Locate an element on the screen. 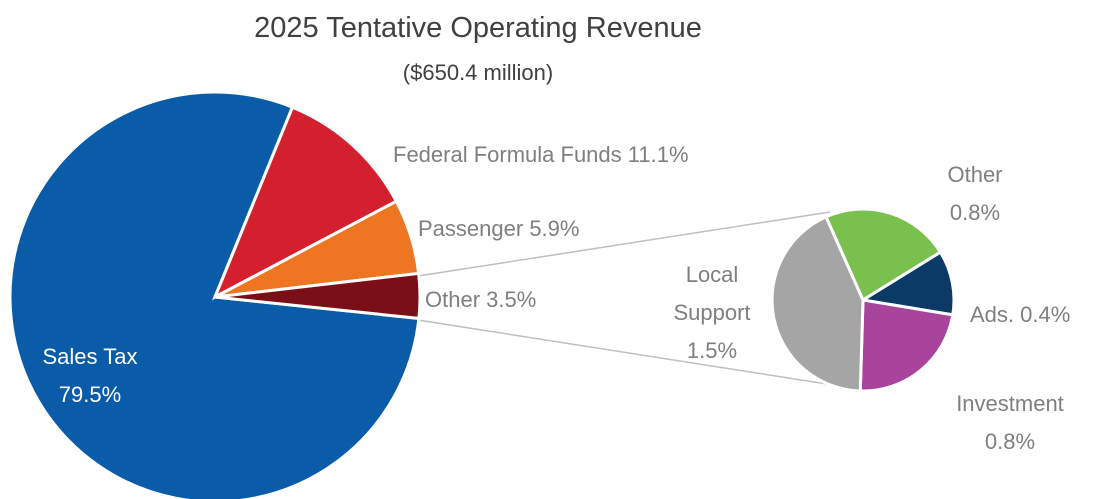 This screenshot has height=499, width=1105. label-value: 0.4% is located at coordinates (1045, 314).